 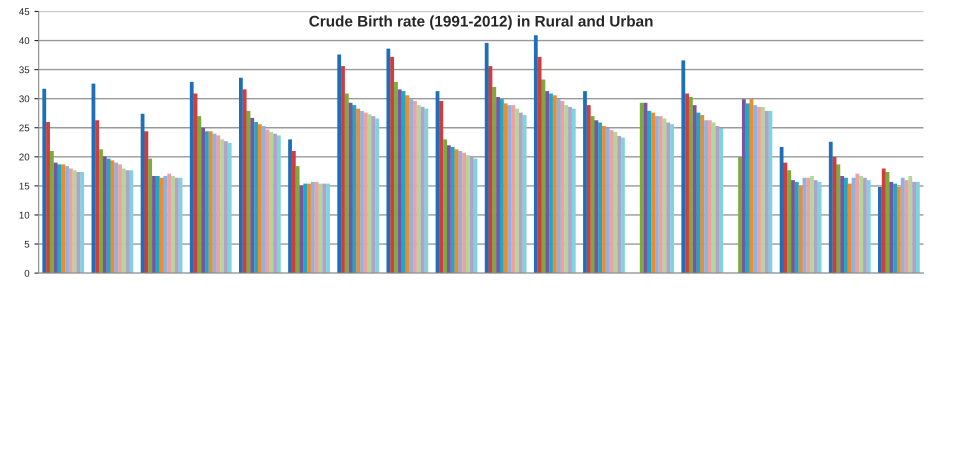 I want to click on y-tick-label: 20, so click(x=24, y=157).